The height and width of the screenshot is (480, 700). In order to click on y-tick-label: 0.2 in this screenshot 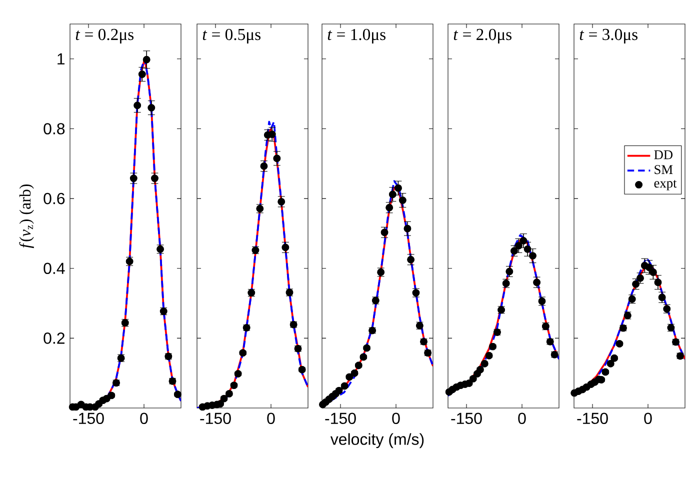, I will do `click(54, 338)`.